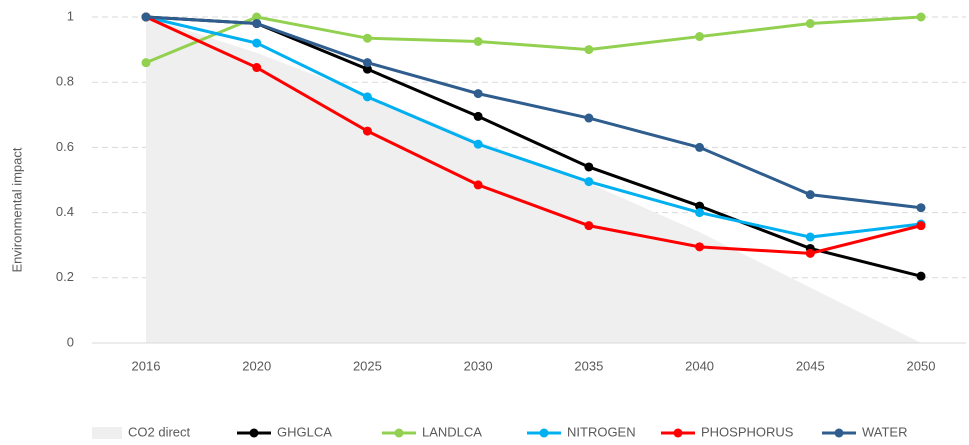 This screenshot has width=969, height=445. Describe the element at coordinates (885, 431) in the screenshot. I see `legend-label: WATER` at that location.